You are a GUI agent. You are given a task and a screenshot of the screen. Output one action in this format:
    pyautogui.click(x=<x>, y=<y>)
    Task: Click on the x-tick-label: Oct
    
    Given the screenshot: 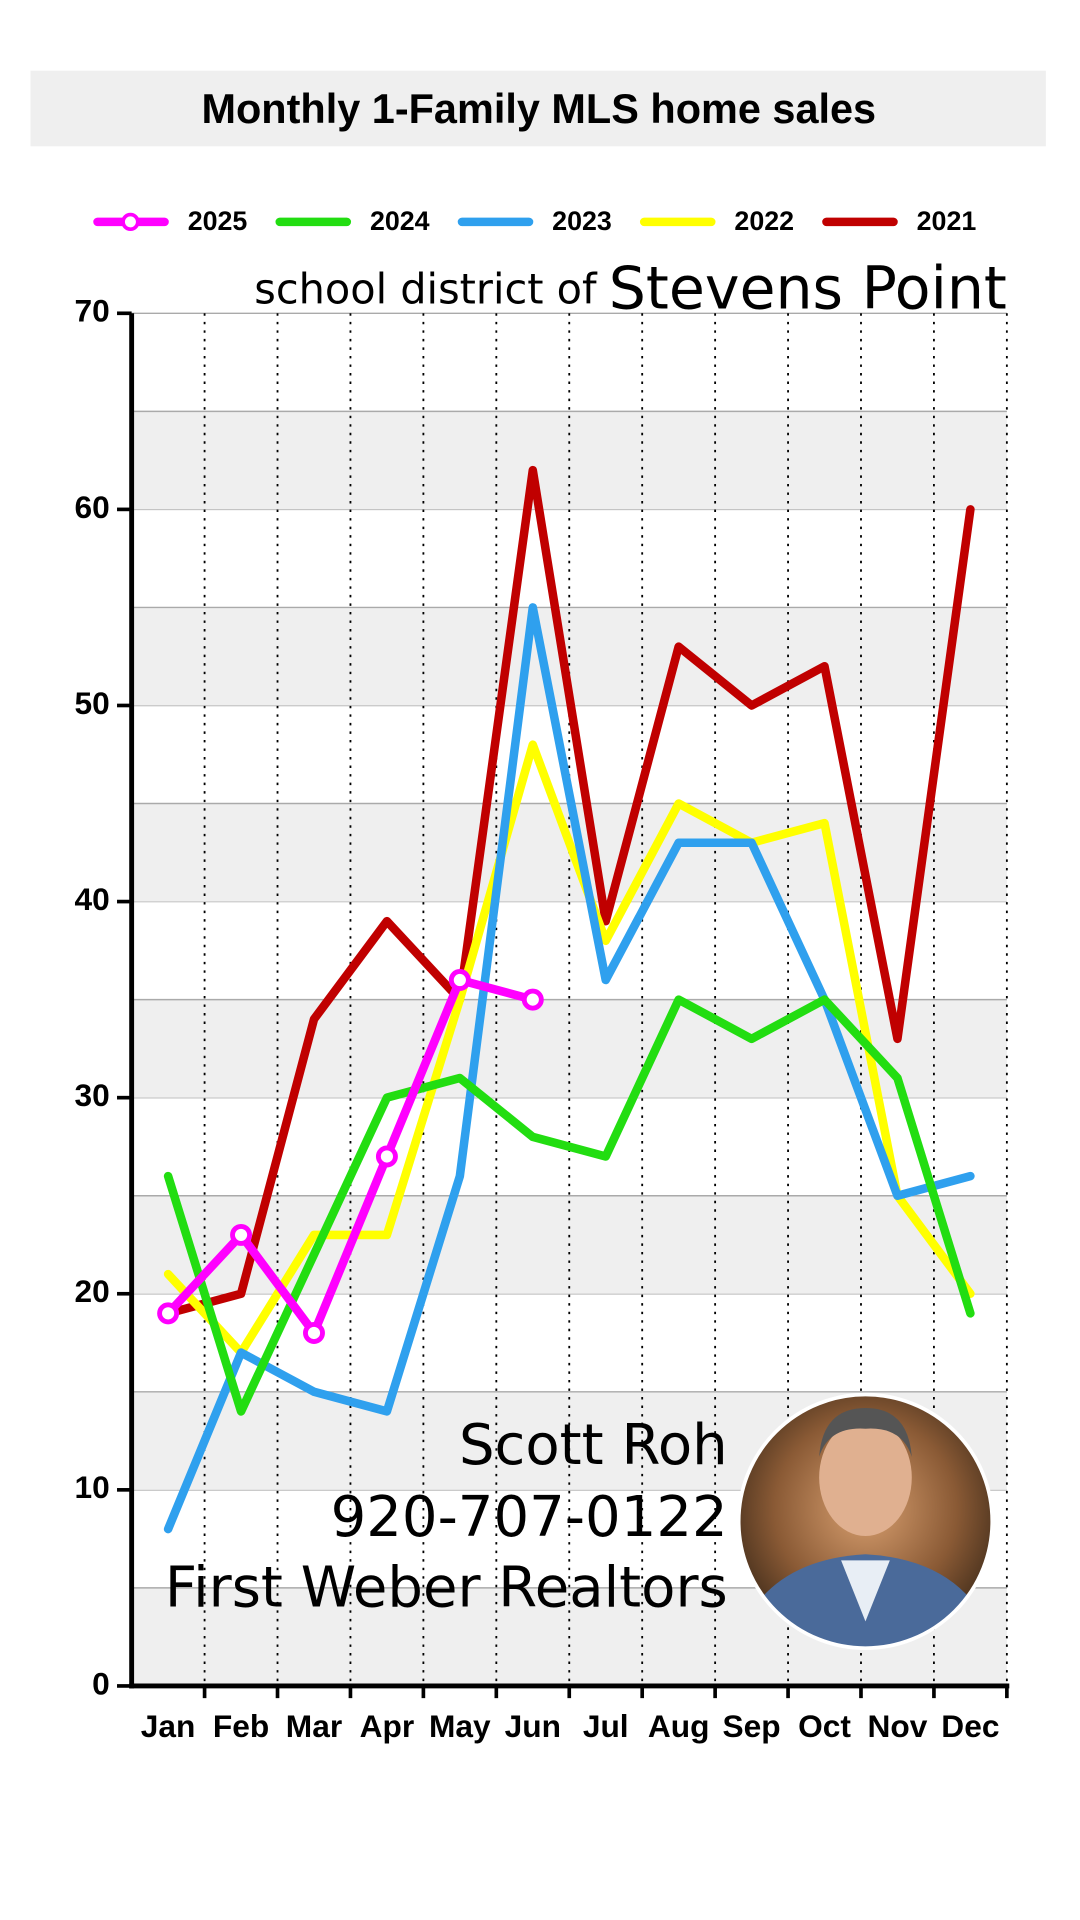 What is the action you would take?
    pyautogui.click(x=824, y=1726)
    